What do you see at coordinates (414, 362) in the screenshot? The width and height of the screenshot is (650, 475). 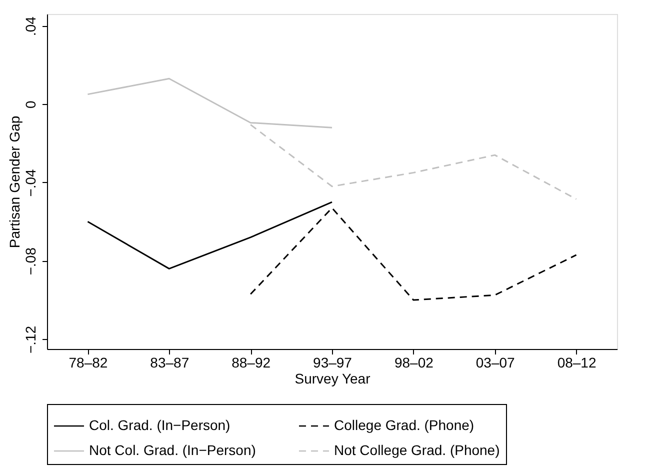 I see `x-tick-label: 98–02` at bounding box center [414, 362].